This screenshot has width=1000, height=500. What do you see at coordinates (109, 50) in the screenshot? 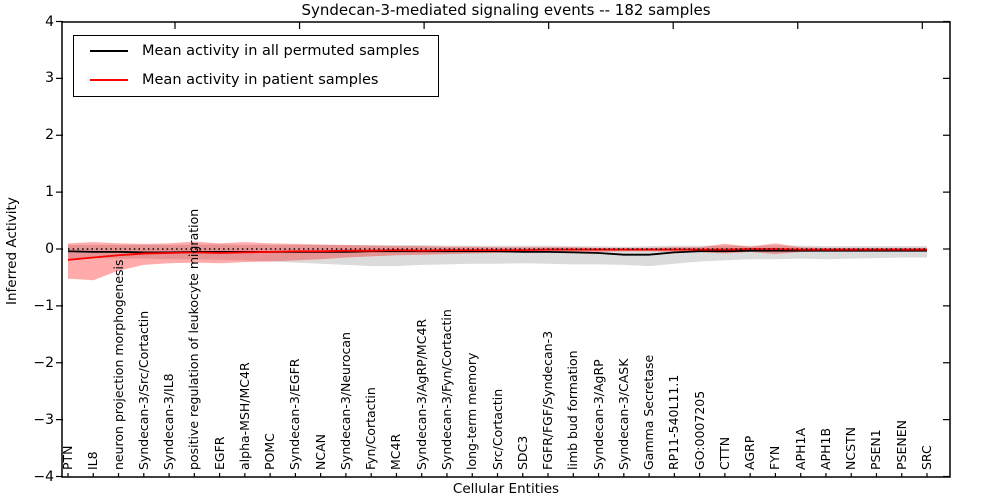
I see `permuted-line-sample-icon` at bounding box center [109, 50].